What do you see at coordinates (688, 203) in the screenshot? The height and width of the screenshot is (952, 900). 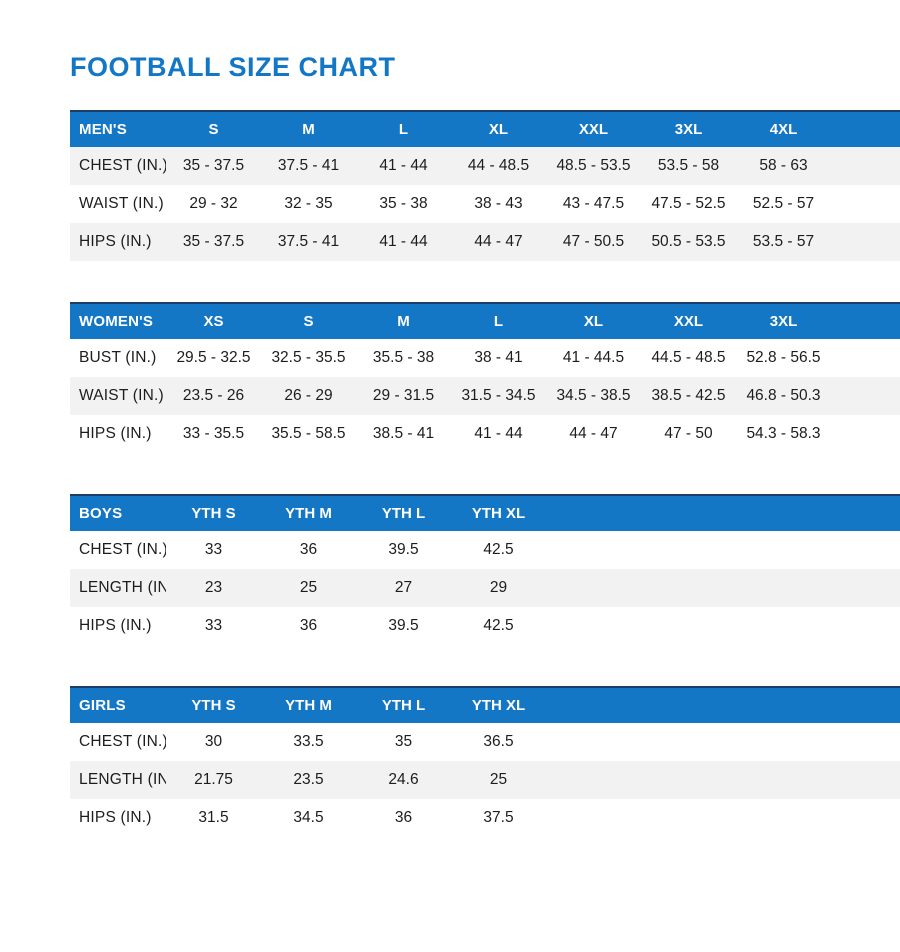 I see `size-value-cell: 47.5 - 52.5` at bounding box center [688, 203].